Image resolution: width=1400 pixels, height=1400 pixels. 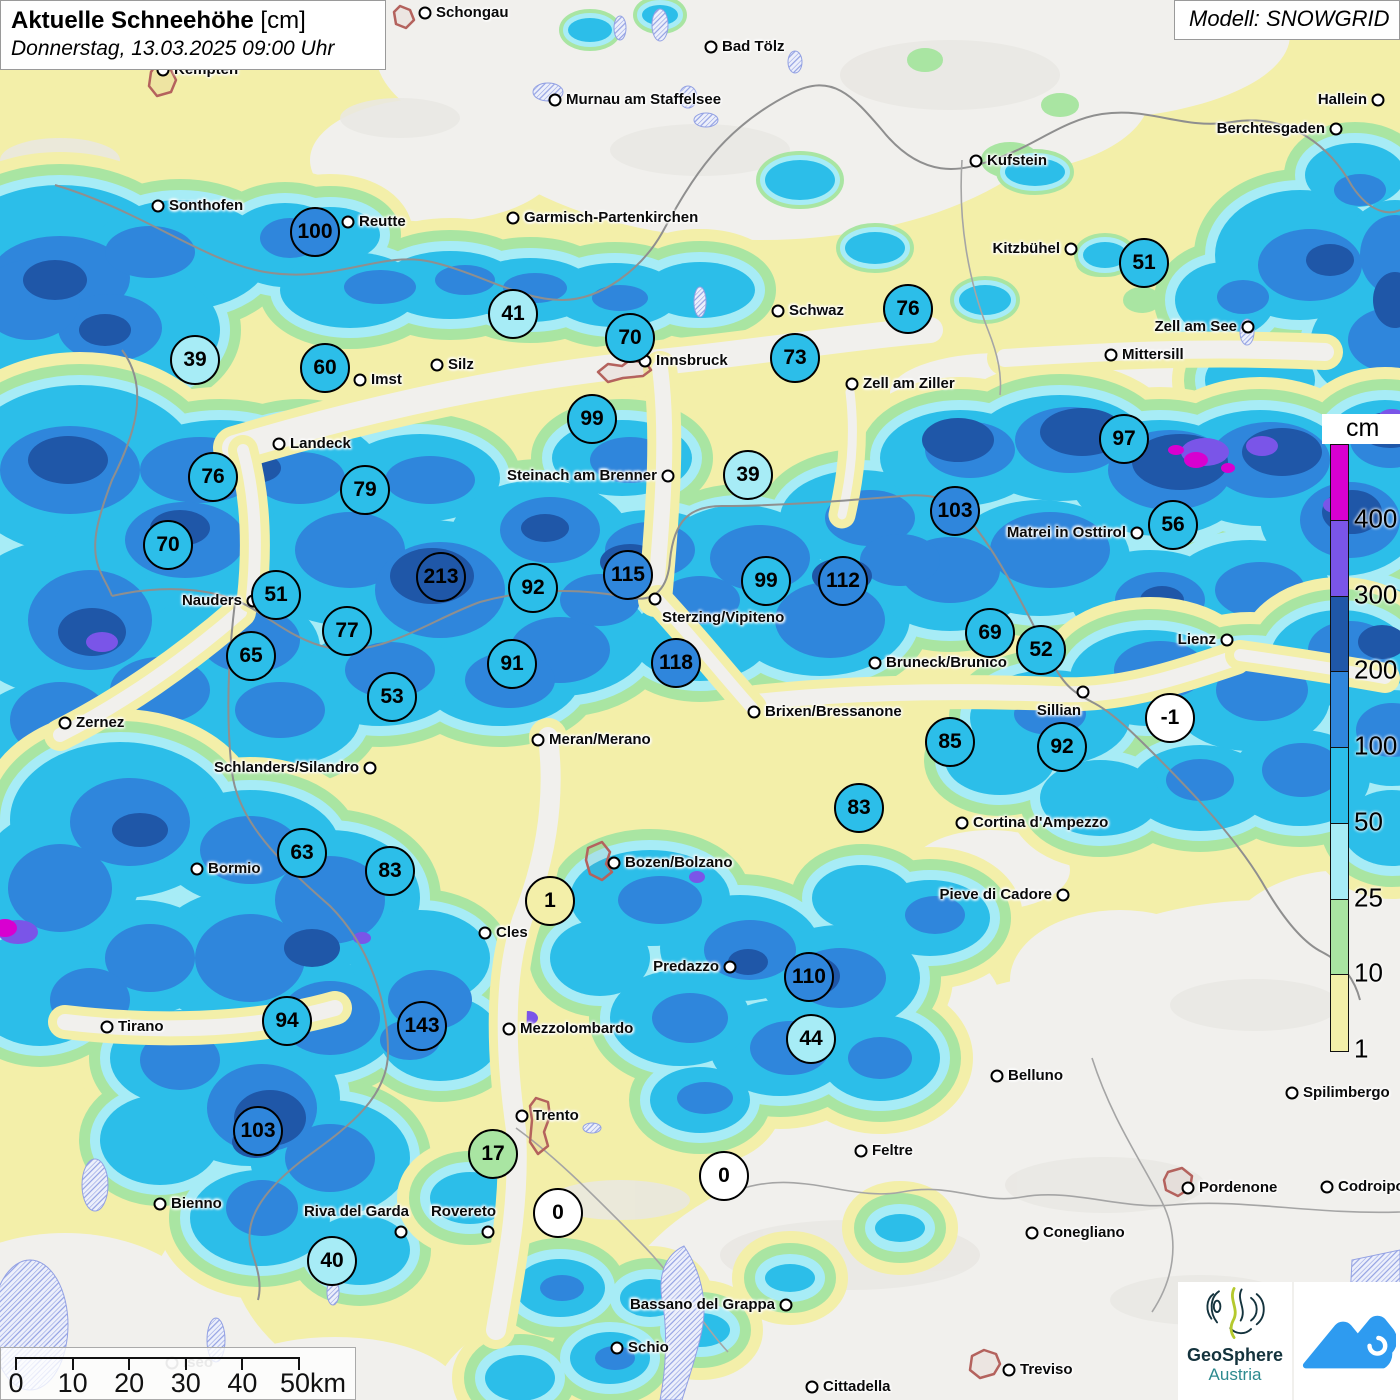 I want to click on legend-tick-label: 25, so click(x=1368, y=896).